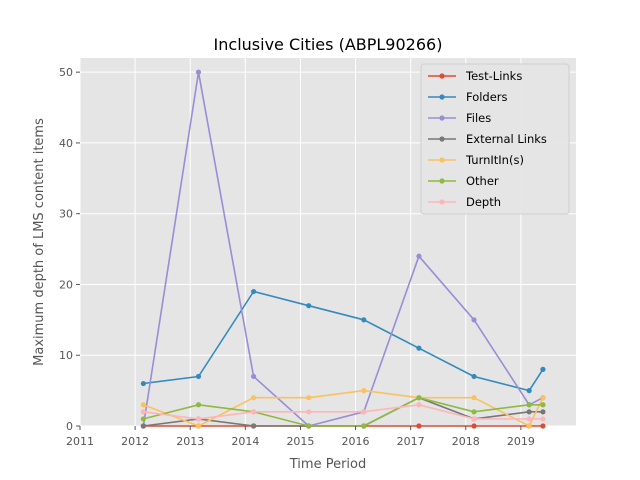 The height and width of the screenshot is (480, 640). I want to click on x-tick-label: 2019, so click(521, 441).